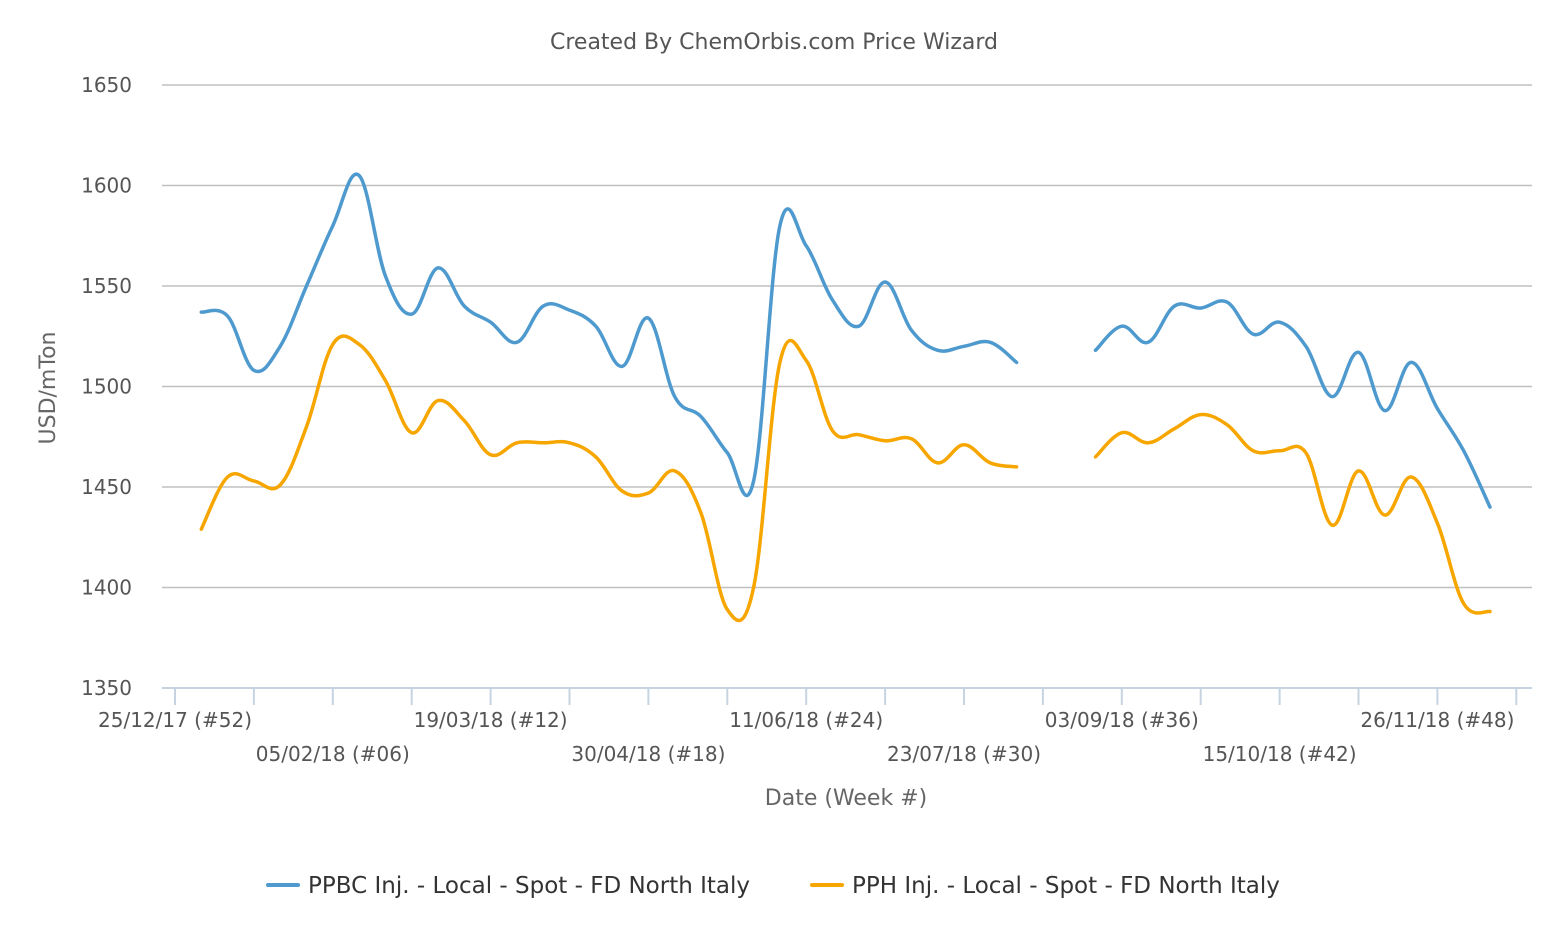 The width and height of the screenshot is (1552, 930). What do you see at coordinates (48, 388) in the screenshot?
I see `y-axis-title: USD/mTon` at bounding box center [48, 388].